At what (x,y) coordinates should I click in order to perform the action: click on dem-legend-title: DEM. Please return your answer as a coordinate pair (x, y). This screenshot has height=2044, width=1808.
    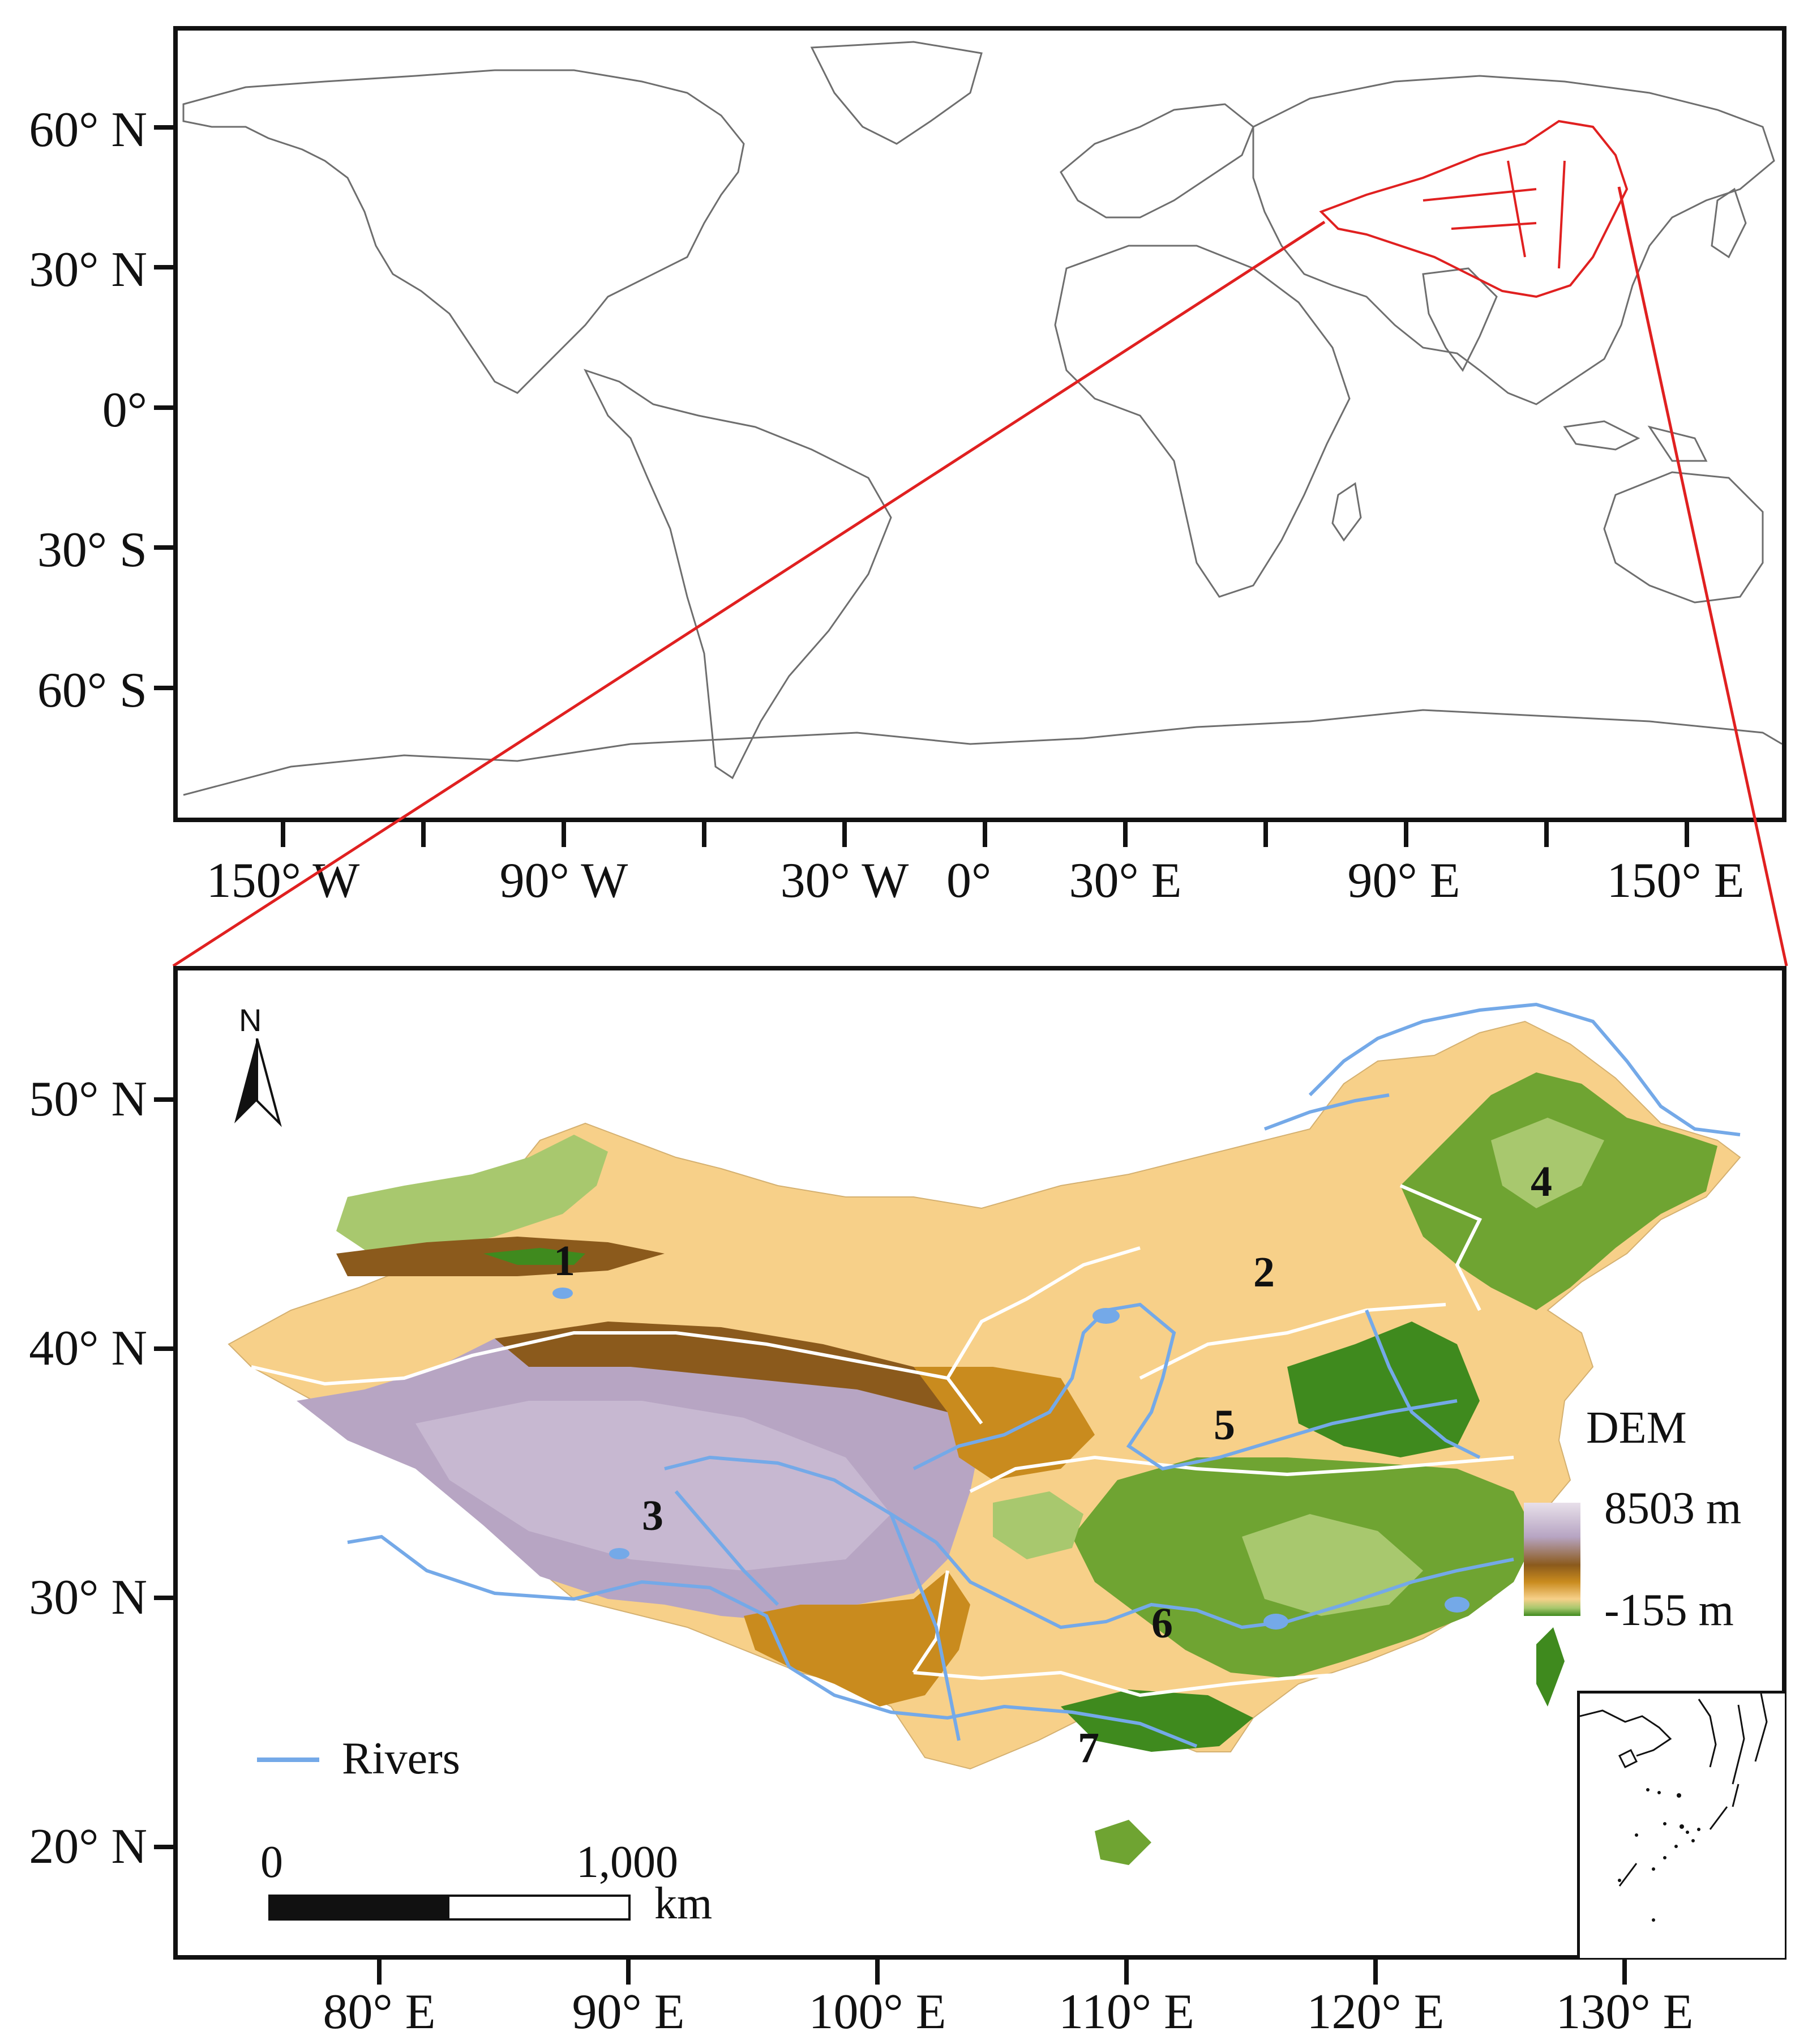
    Looking at the image, I should click on (1636, 1428).